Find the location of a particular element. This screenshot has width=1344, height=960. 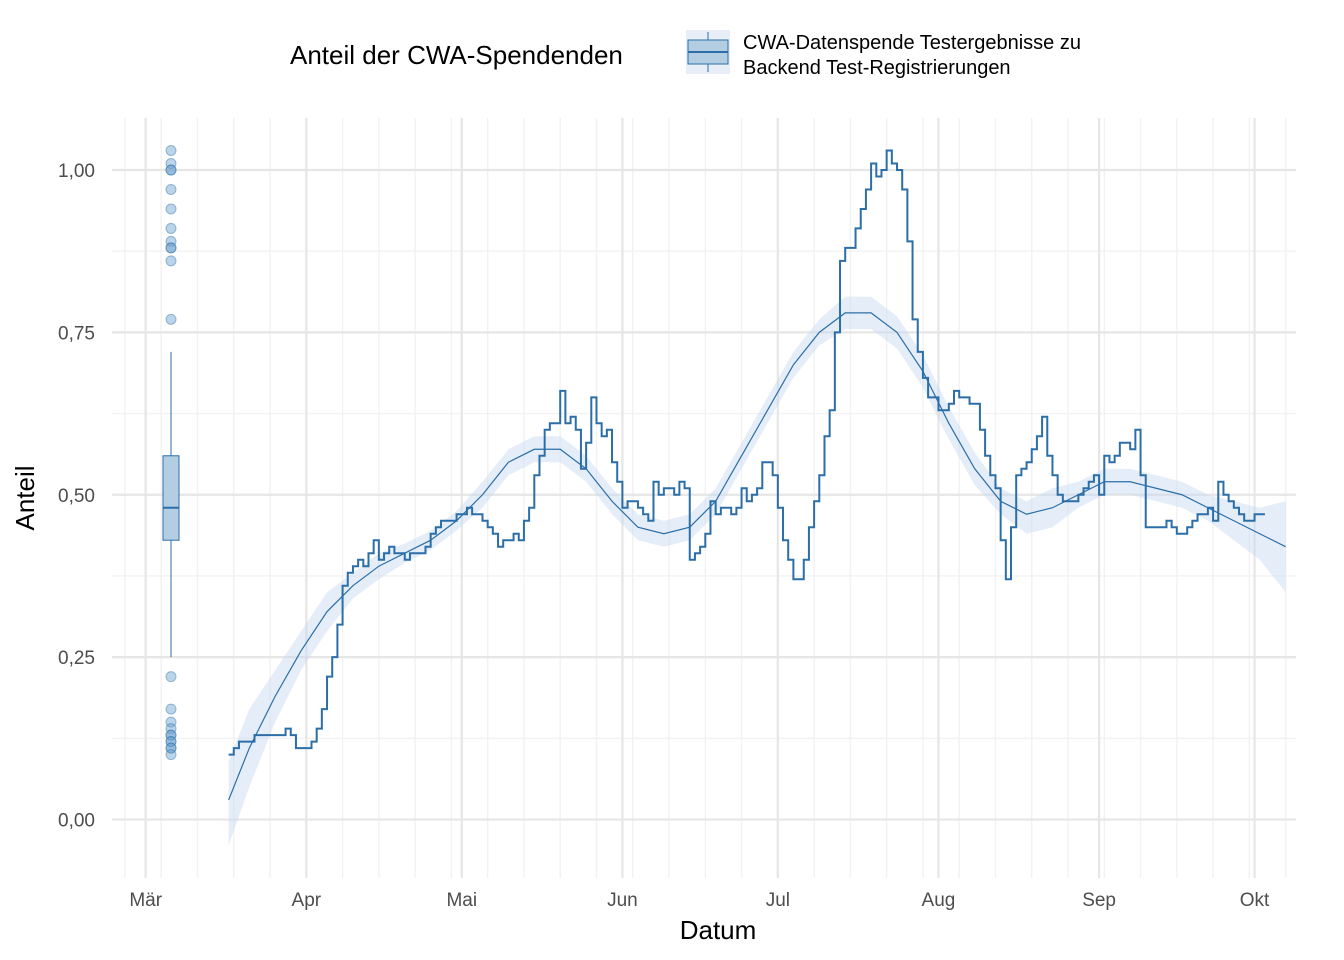

x-tick-label: Mai is located at coordinates (461, 900).